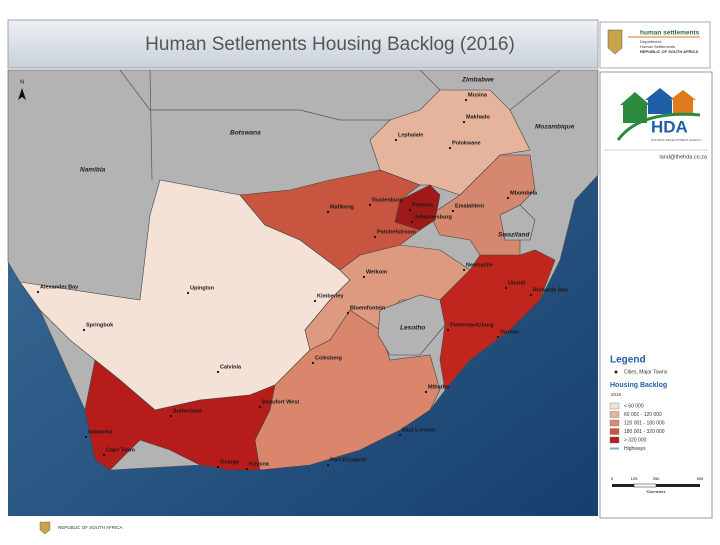 The width and height of the screenshot is (720, 545). What do you see at coordinates (524, 193) in the screenshot?
I see `town-label: Mbombela` at bounding box center [524, 193].